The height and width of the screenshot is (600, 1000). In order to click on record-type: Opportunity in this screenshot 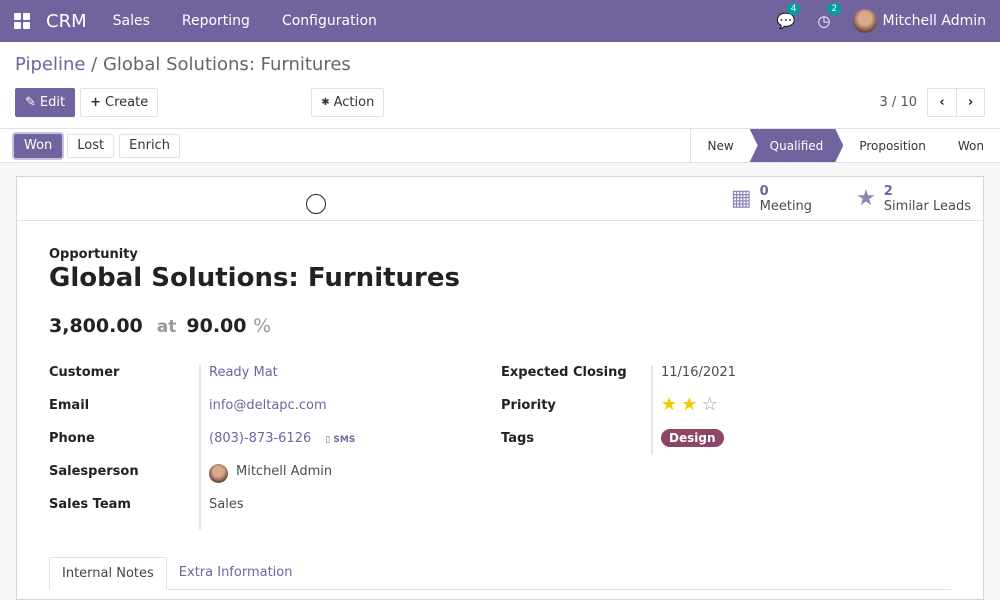, I will do `click(93, 254)`.